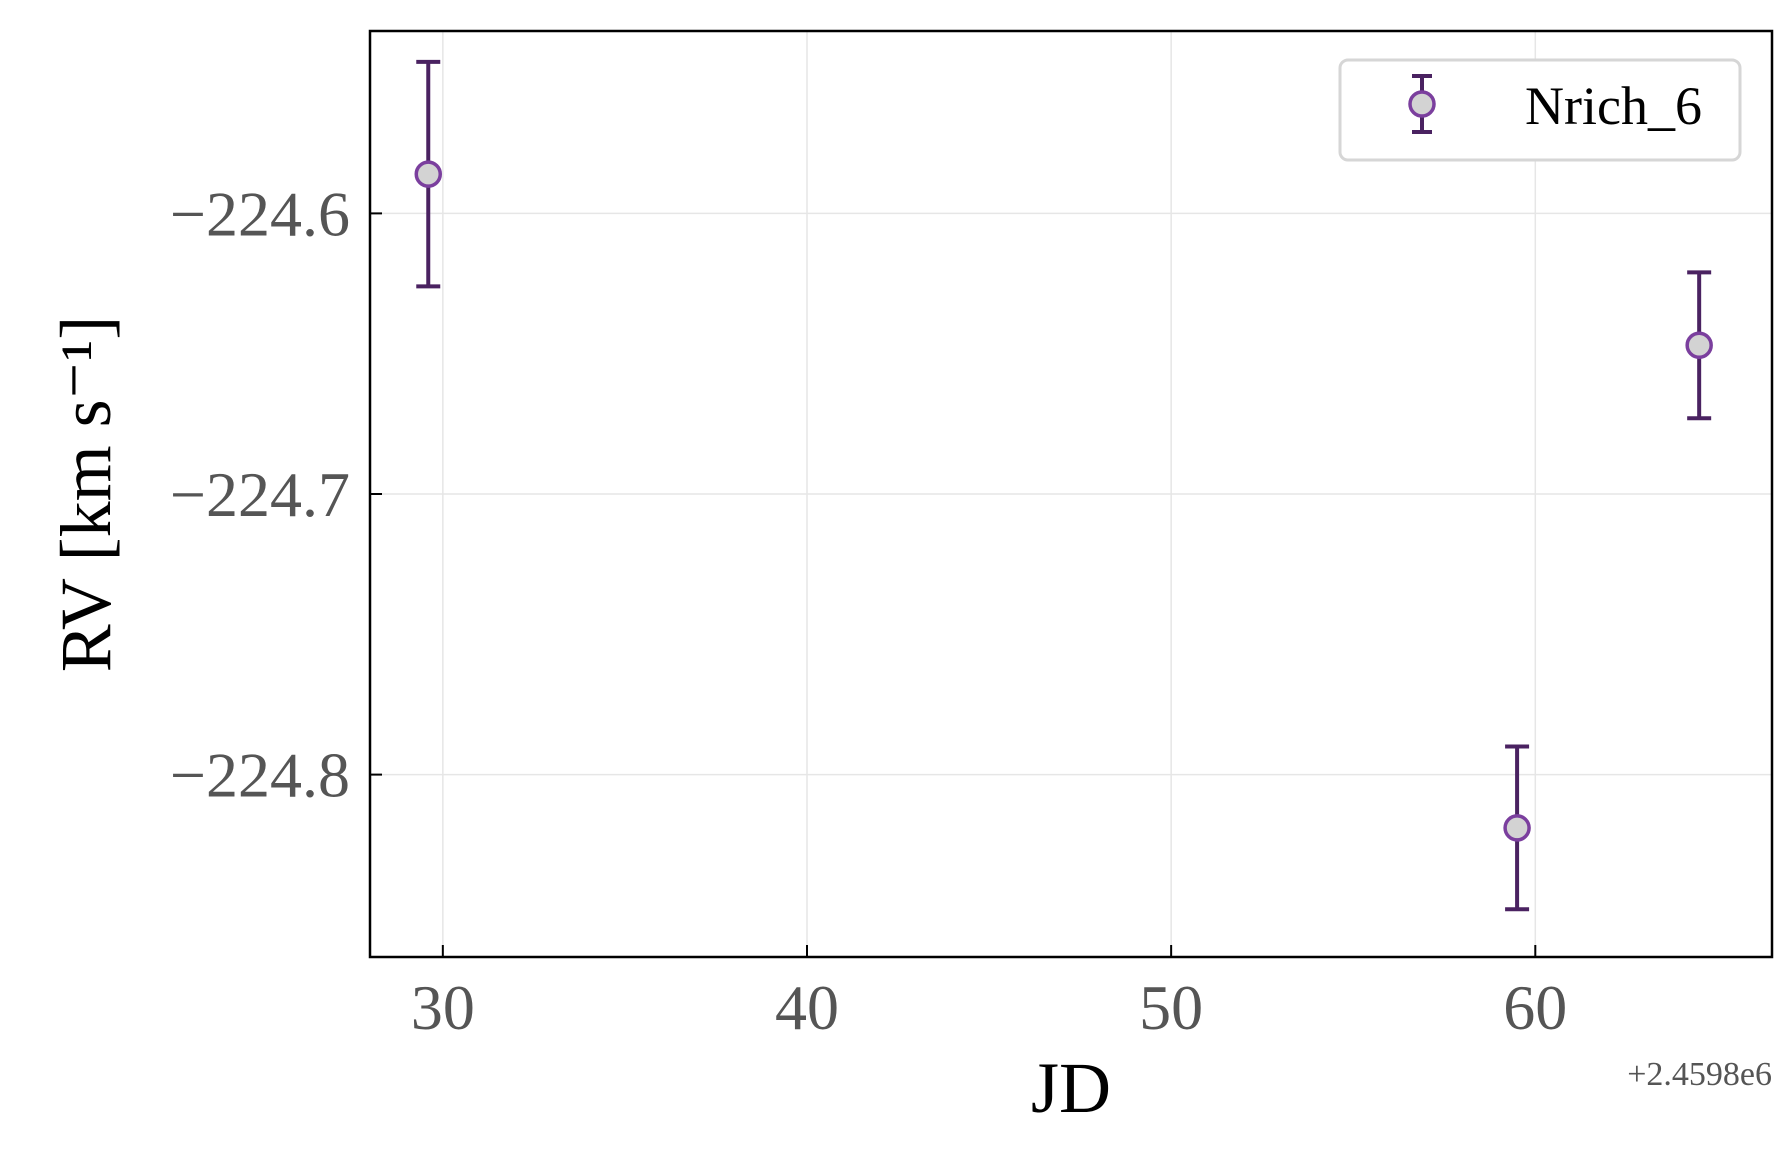 The image size is (1792, 1159). I want to click on legend-marker-icon, so click(1422, 104).